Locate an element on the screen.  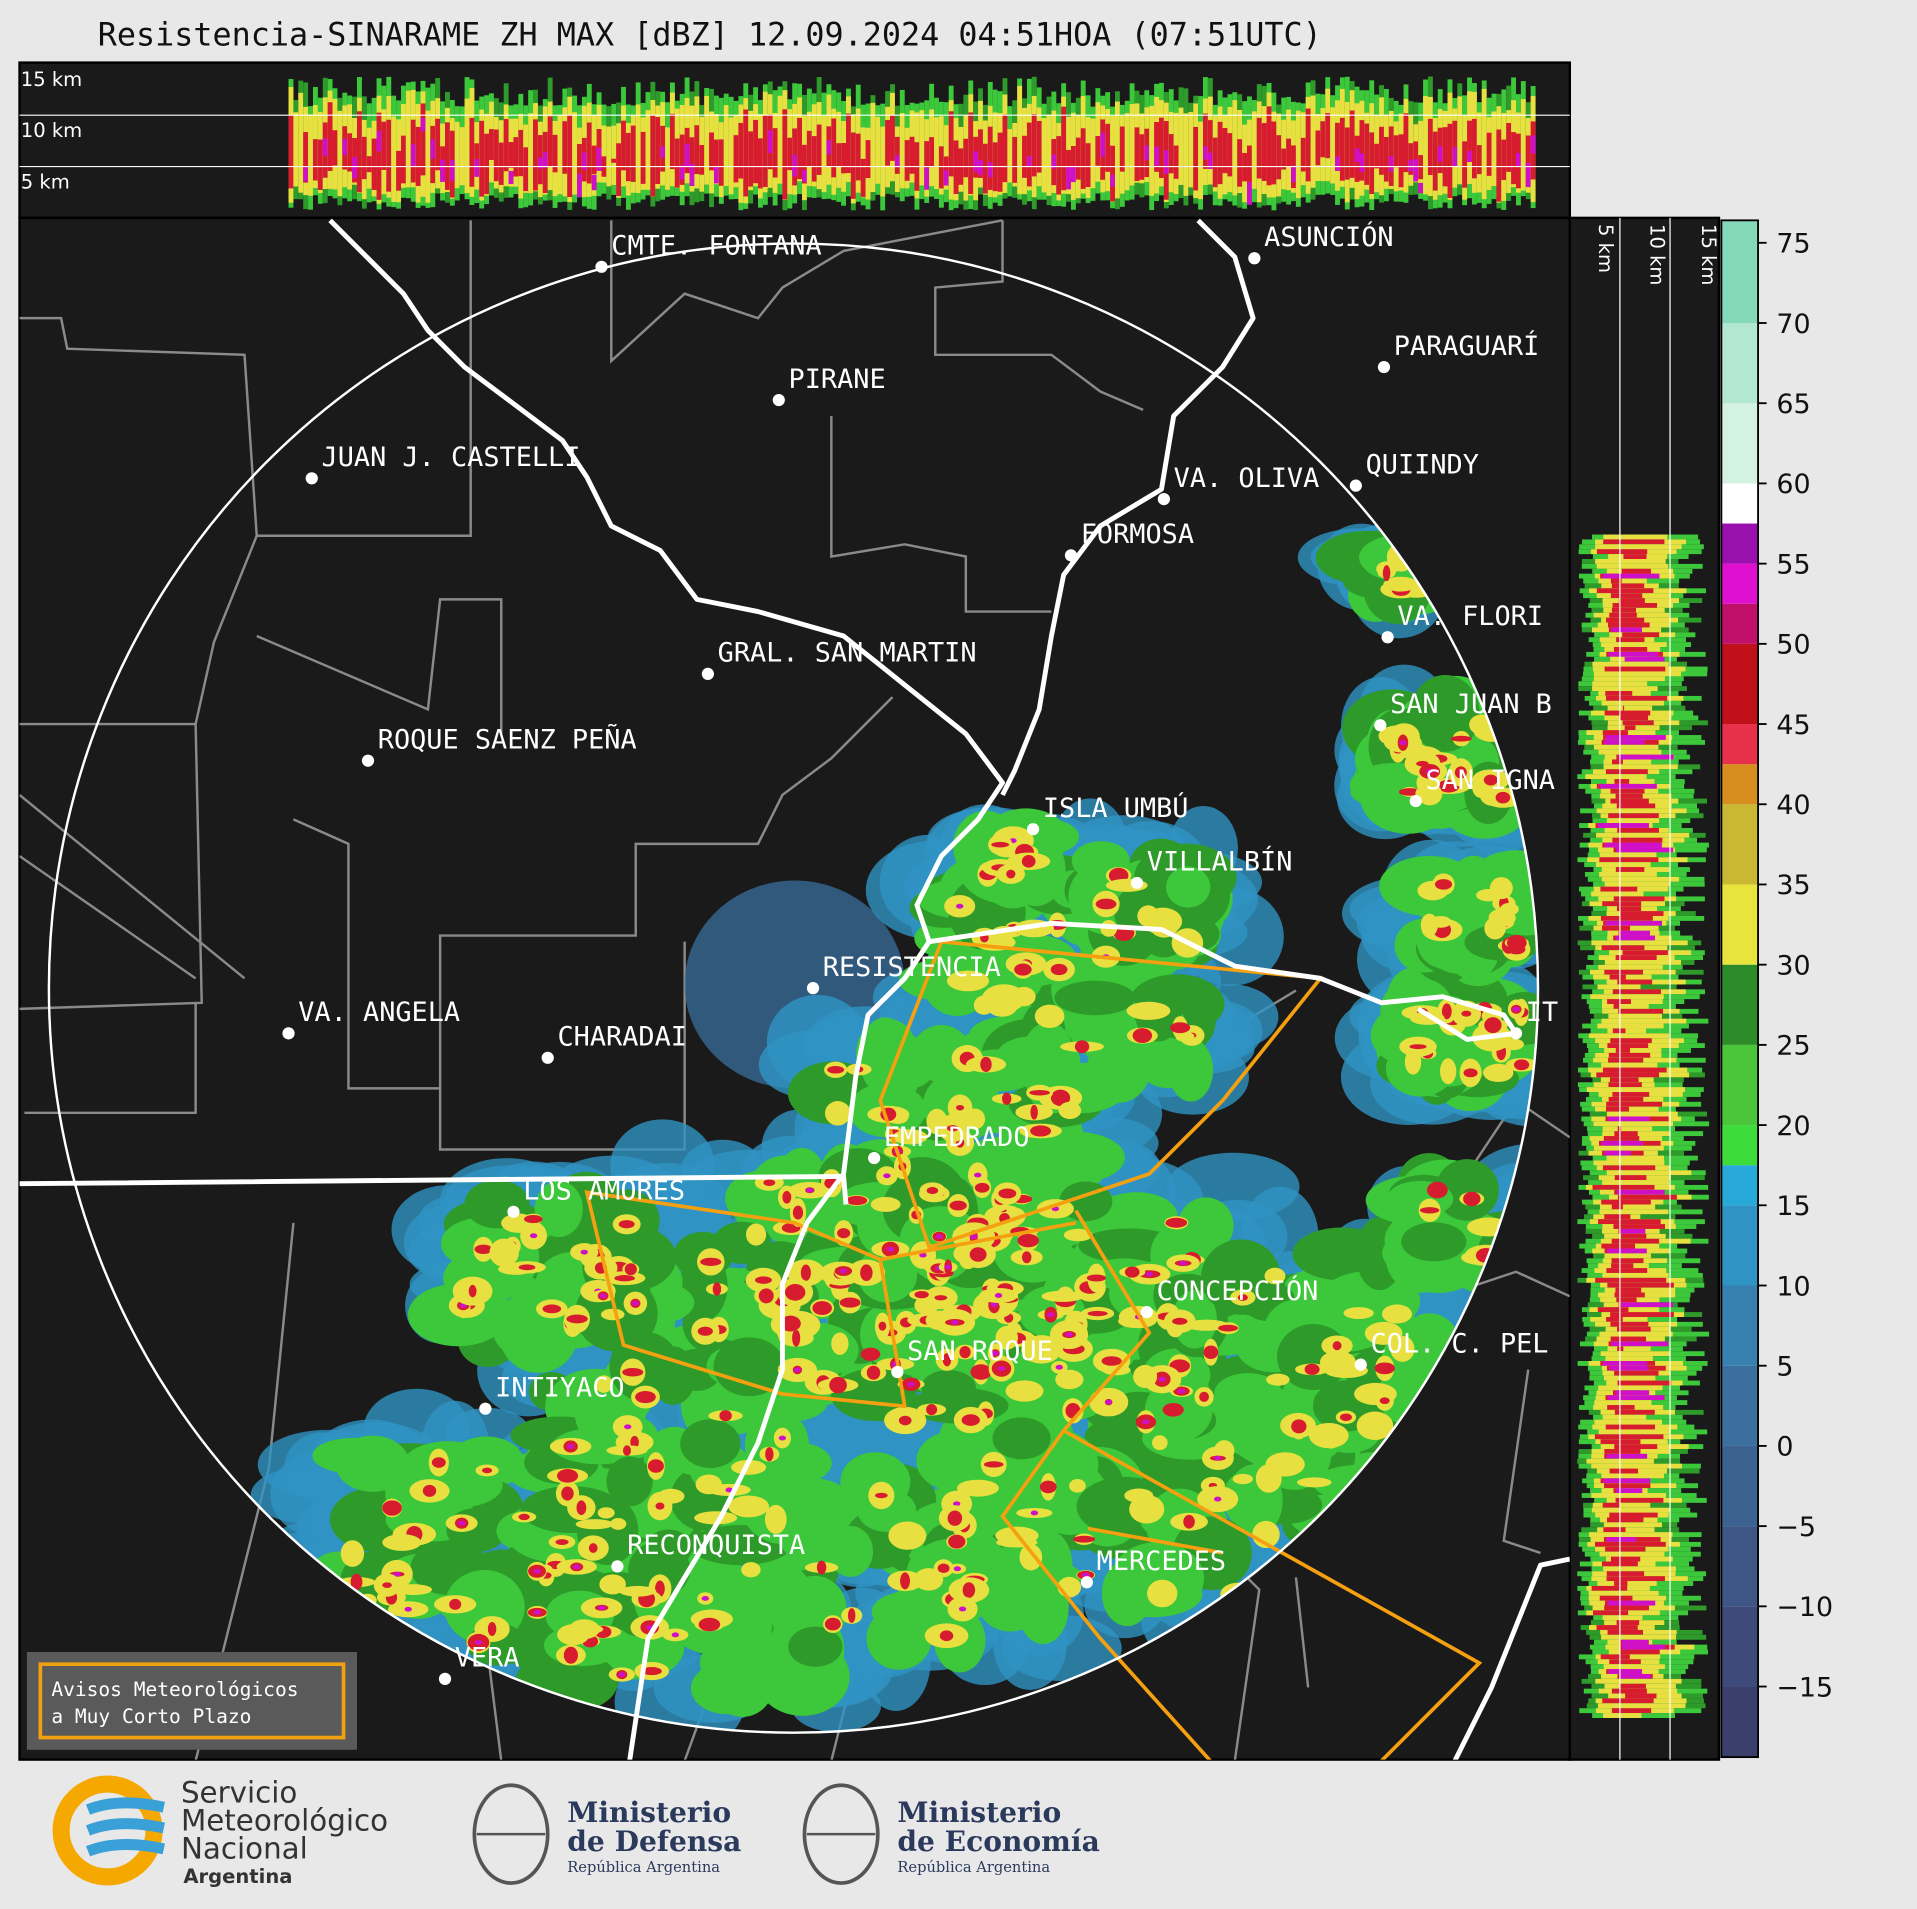
boundary is located at coordinates (245, 378).